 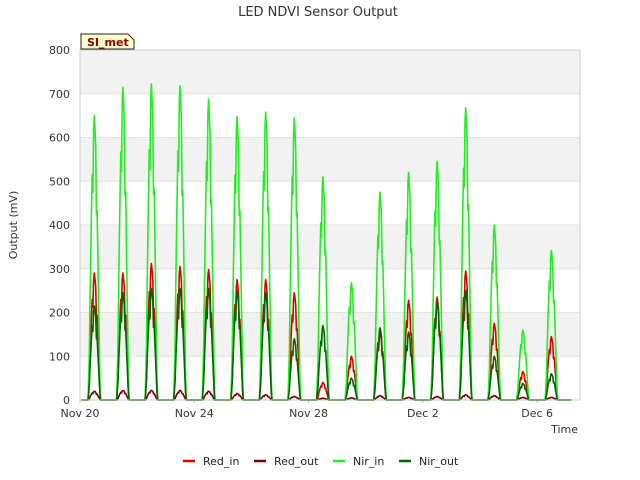 I want to click on x-tick-label: Nov 24, so click(x=194, y=413).